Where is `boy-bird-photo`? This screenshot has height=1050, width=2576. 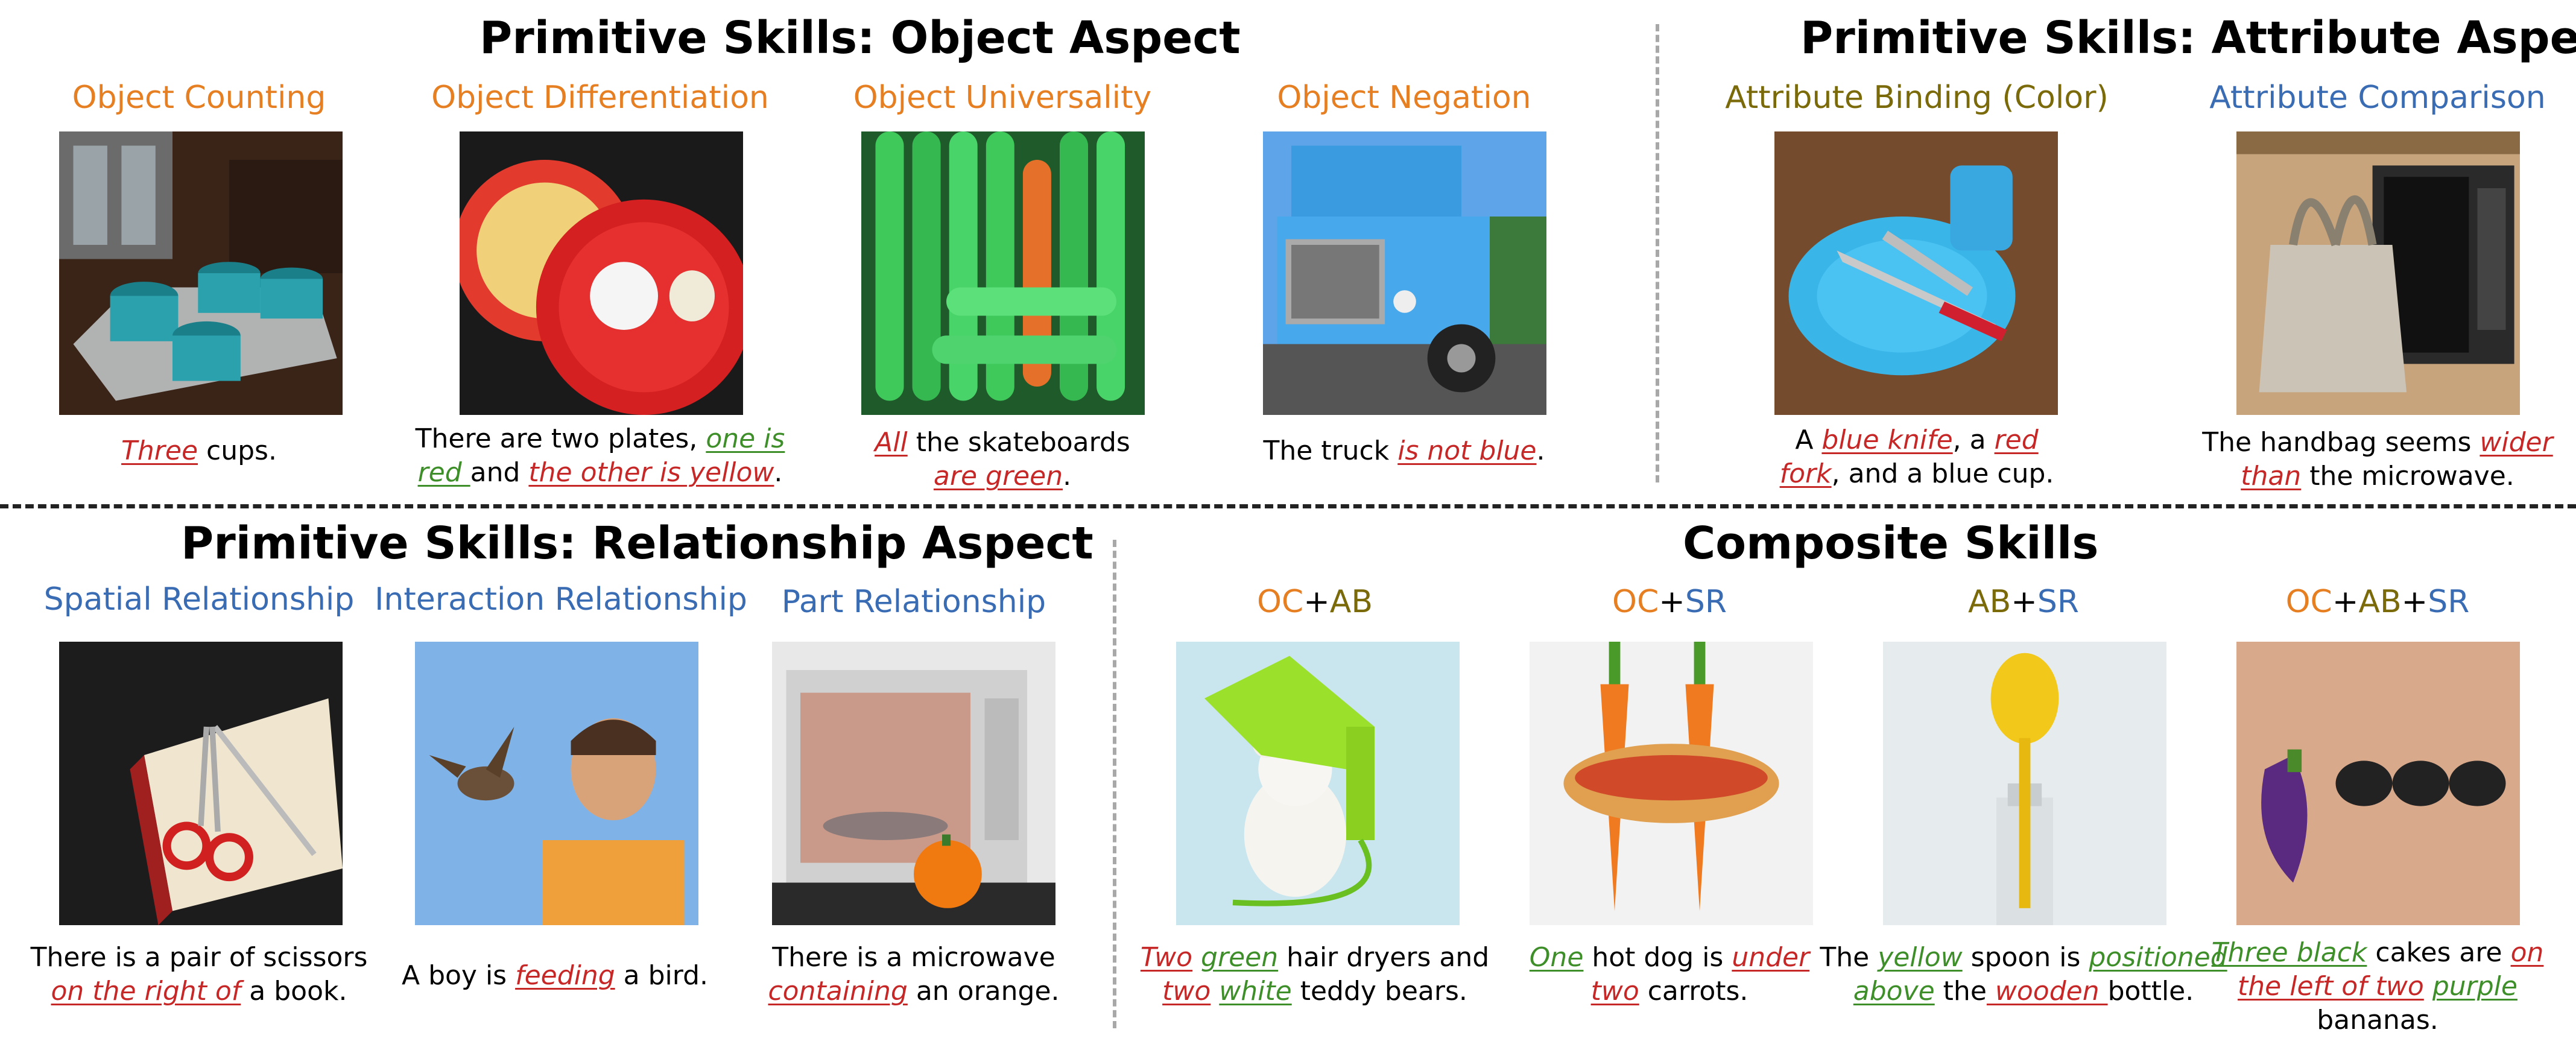
boy-bird-photo is located at coordinates (556, 783).